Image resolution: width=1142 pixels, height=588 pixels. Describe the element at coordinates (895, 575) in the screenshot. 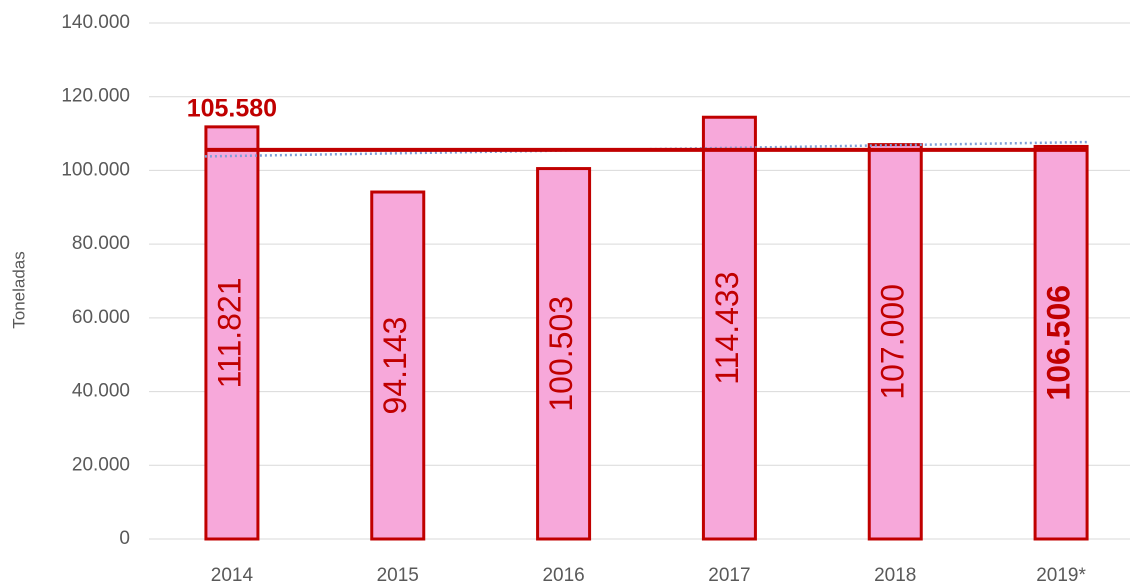

I see `x-tick-label: 2018` at that location.